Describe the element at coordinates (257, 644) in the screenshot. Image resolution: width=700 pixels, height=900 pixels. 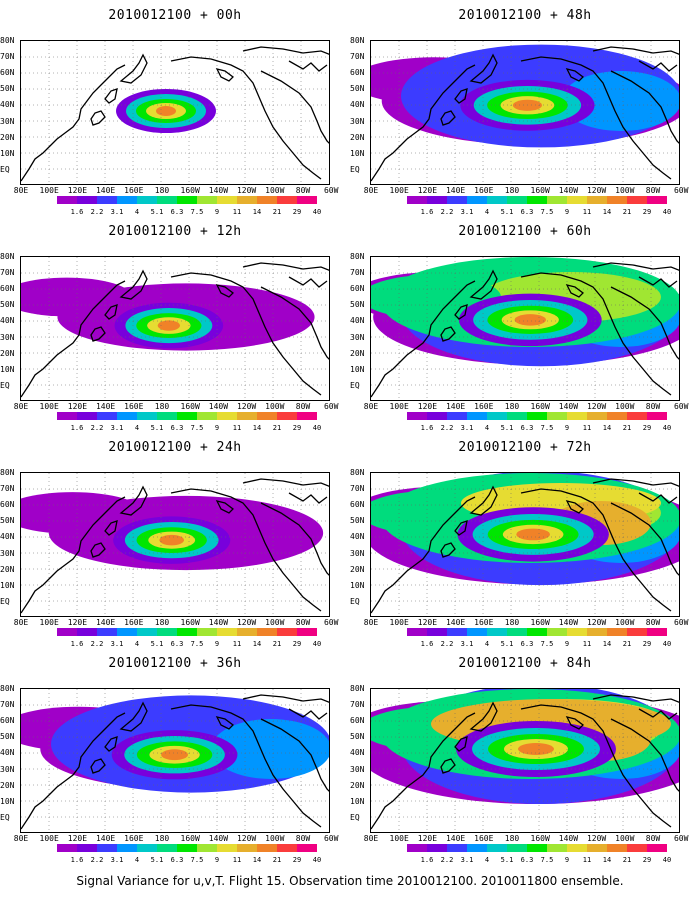
I see `colorbar-label: 14` at that location.